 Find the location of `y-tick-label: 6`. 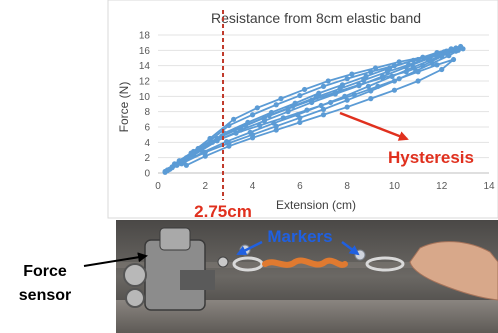

y-tick-label: 6 is located at coordinates (147, 128).